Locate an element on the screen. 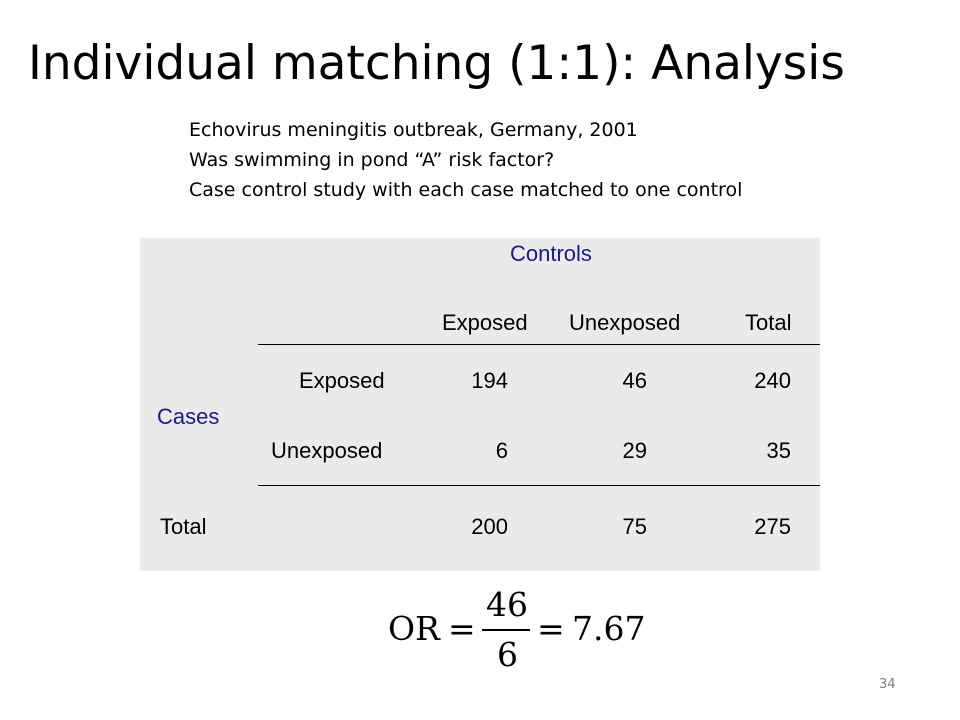  odds-ratio-formula: OR = 46 6 = 7.67 is located at coordinates (517, 630).